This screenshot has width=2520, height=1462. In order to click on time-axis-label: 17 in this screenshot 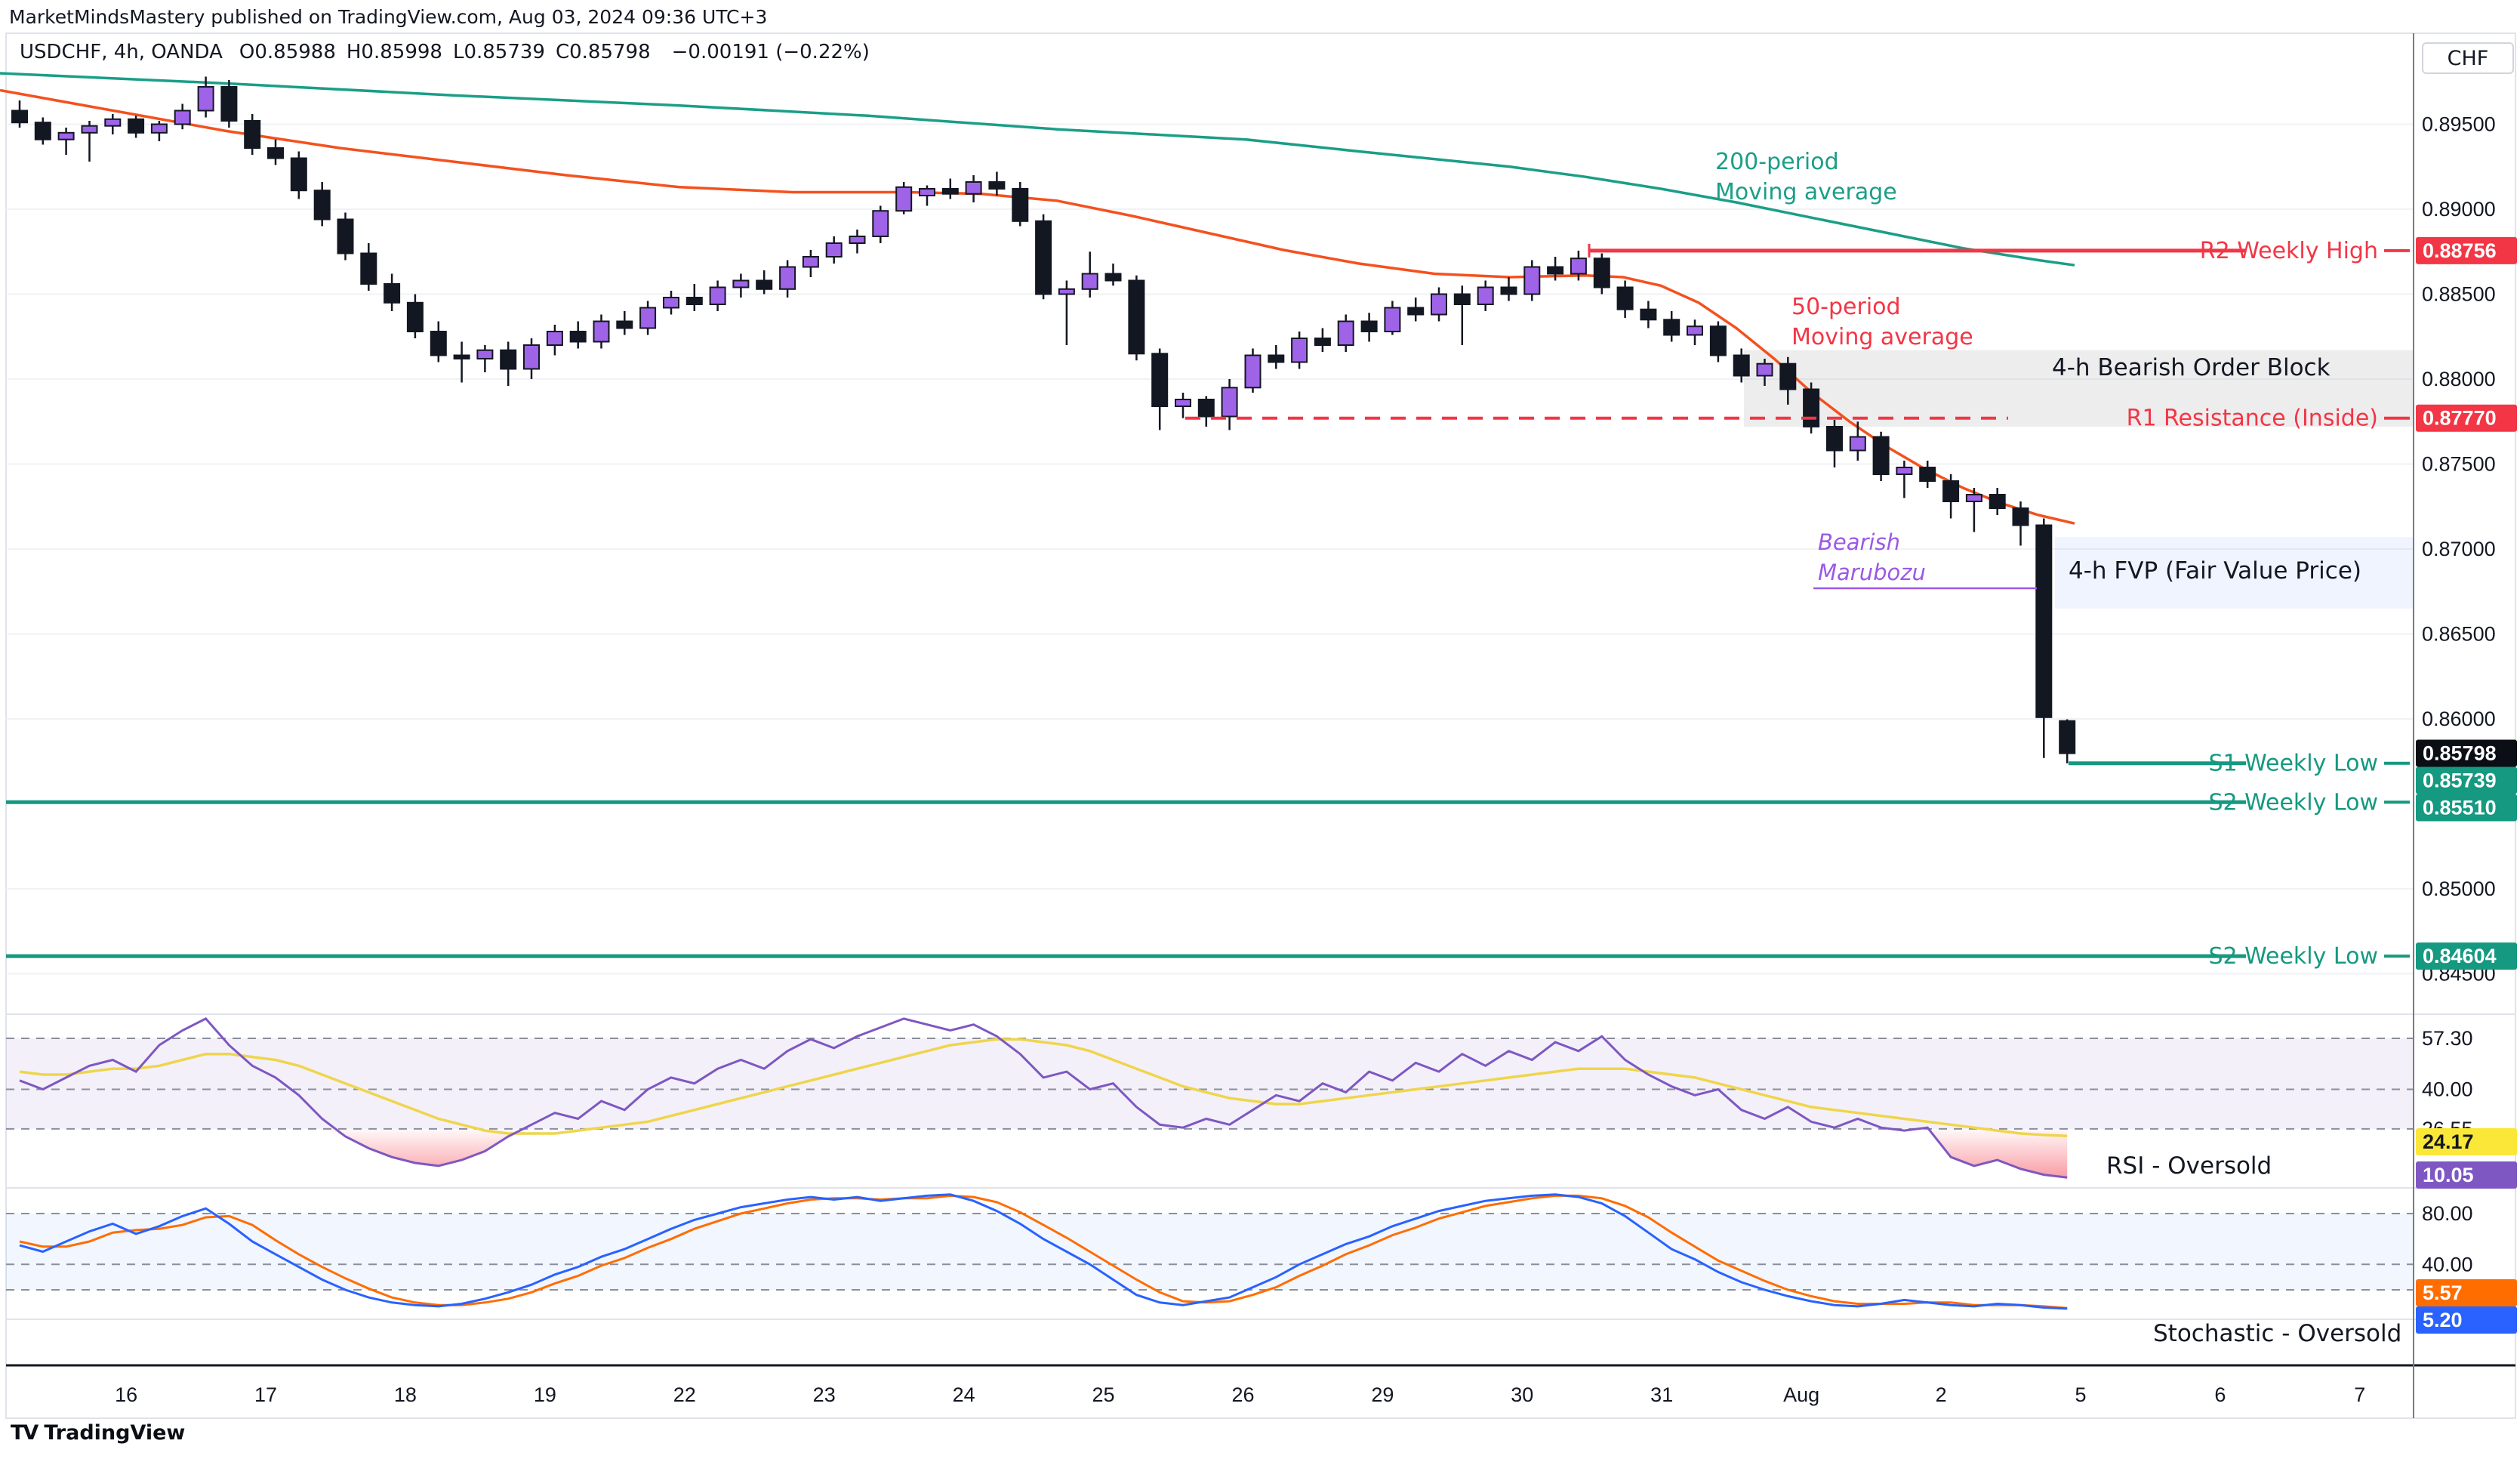, I will do `click(265, 1394)`.